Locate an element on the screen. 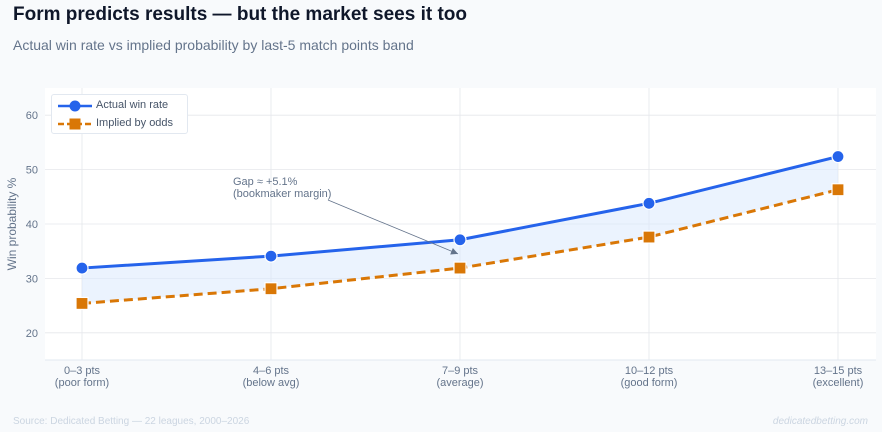 Image resolution: width=882 pixels, height=432 pixels. annotation-arrow-line is located at coordinates (393, 227).